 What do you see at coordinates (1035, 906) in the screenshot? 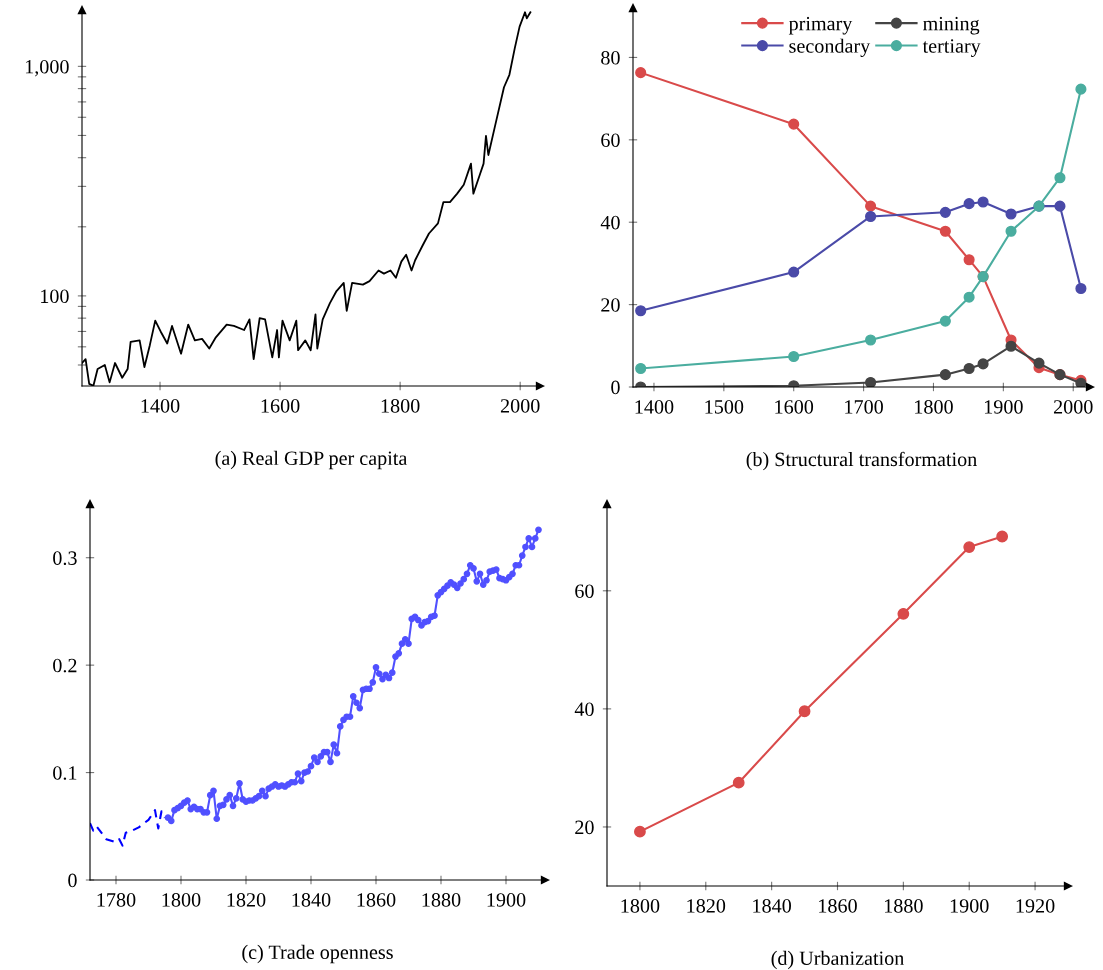
I see `x-tick-label: 1920` at bounding box center [1035, 906].